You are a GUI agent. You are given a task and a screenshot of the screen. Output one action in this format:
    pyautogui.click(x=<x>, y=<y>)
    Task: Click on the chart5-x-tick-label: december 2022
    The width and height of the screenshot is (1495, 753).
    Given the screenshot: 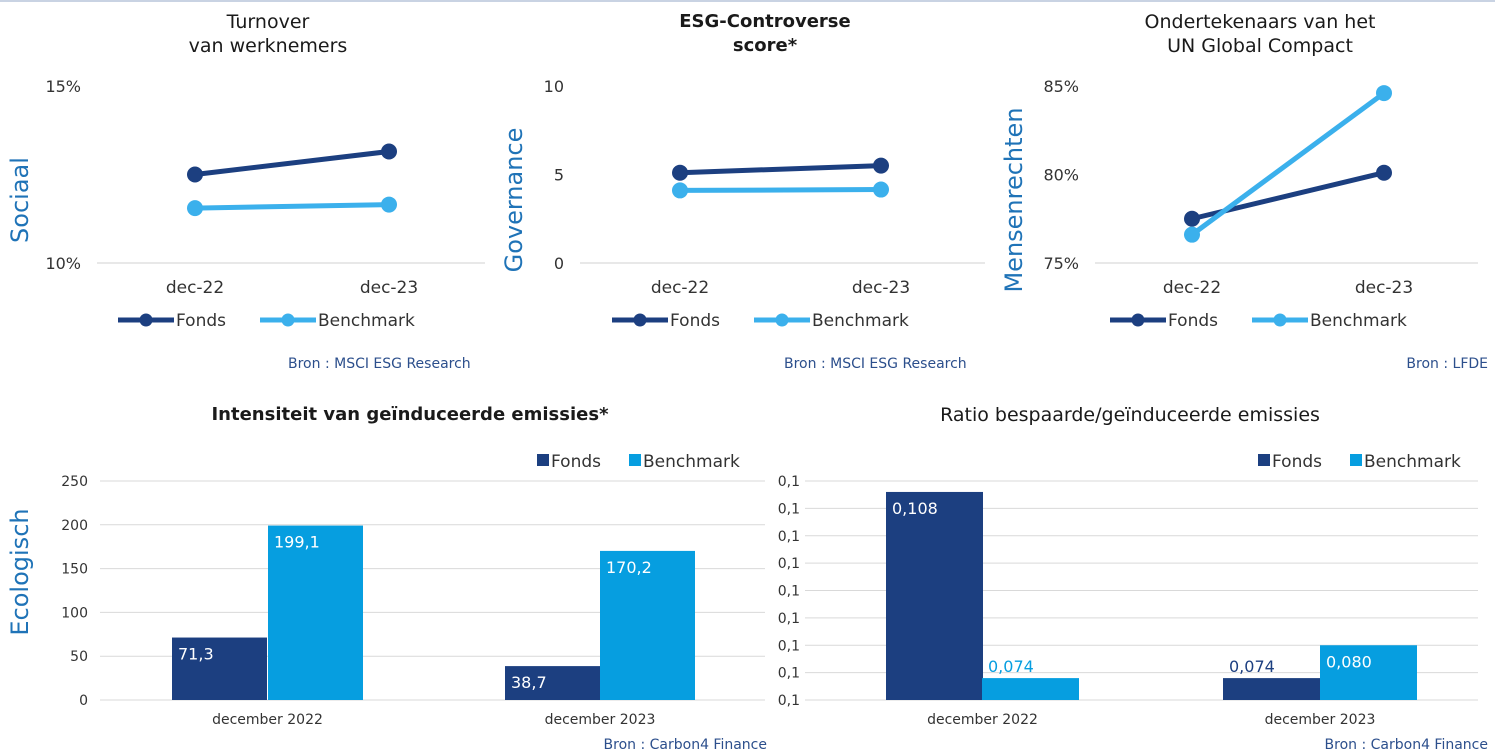 What is the action you would take?
    pyautogui.click(x=982, y=720)
    